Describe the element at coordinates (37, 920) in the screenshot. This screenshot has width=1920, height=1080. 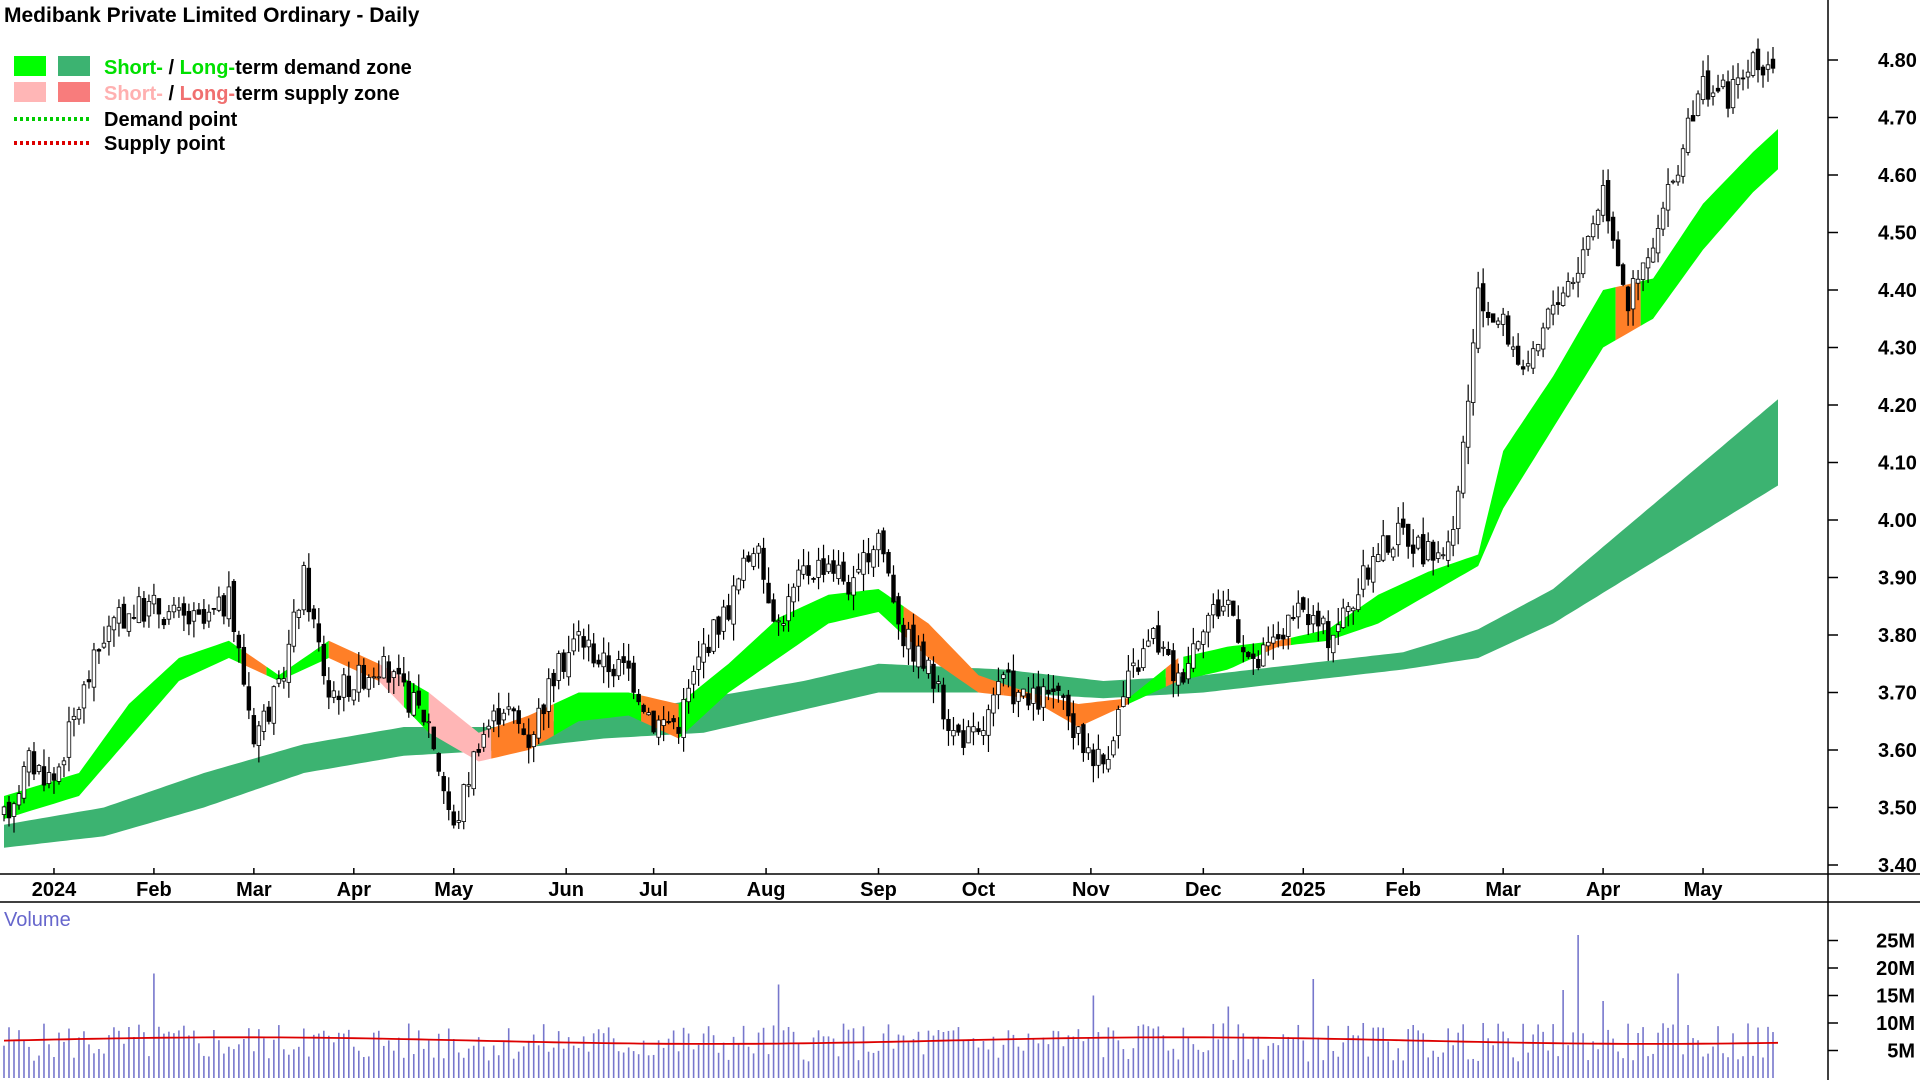
I see `volume-label: Volume` at that location.